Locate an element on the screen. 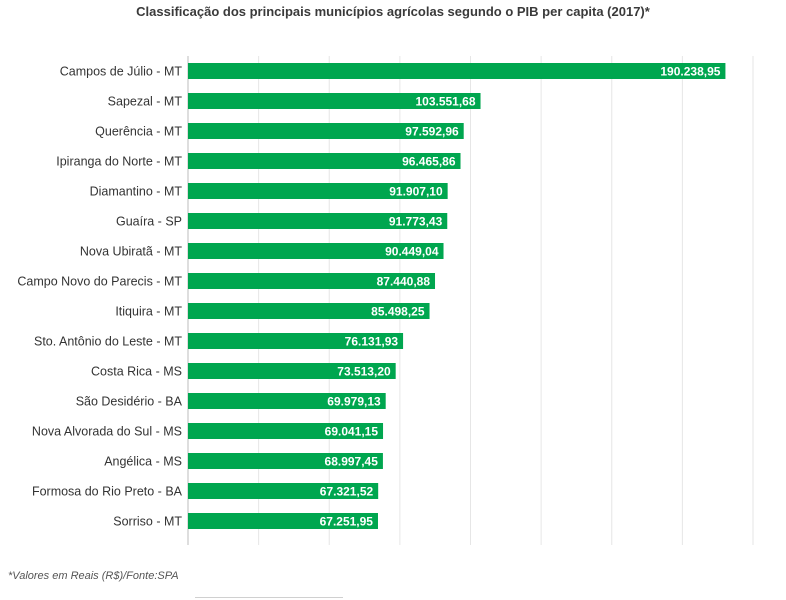 This screenshot has width=786, height=600. footnote: *Valores em Reais (R$)/Fonte:SPA is located at coordinates (93, 576).